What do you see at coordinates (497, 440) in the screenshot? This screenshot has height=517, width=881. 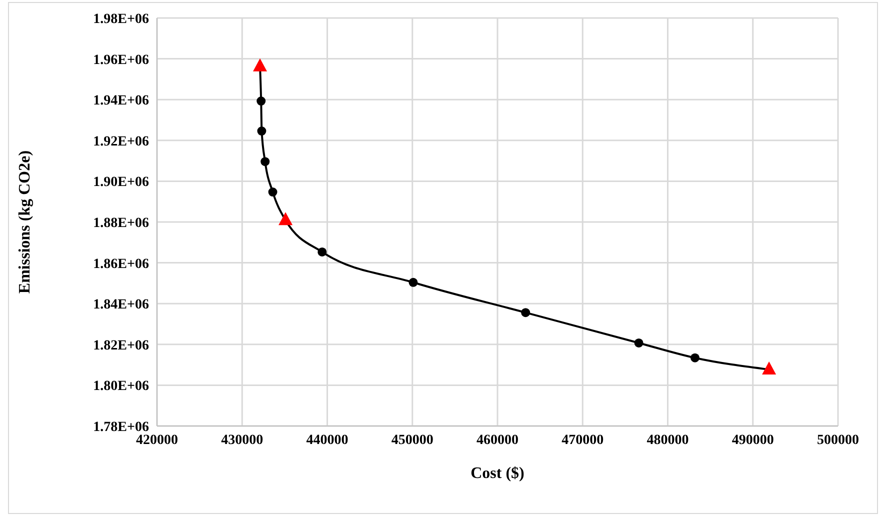 I see `x-tick-label: 460000` at bounding box center [497, 440].